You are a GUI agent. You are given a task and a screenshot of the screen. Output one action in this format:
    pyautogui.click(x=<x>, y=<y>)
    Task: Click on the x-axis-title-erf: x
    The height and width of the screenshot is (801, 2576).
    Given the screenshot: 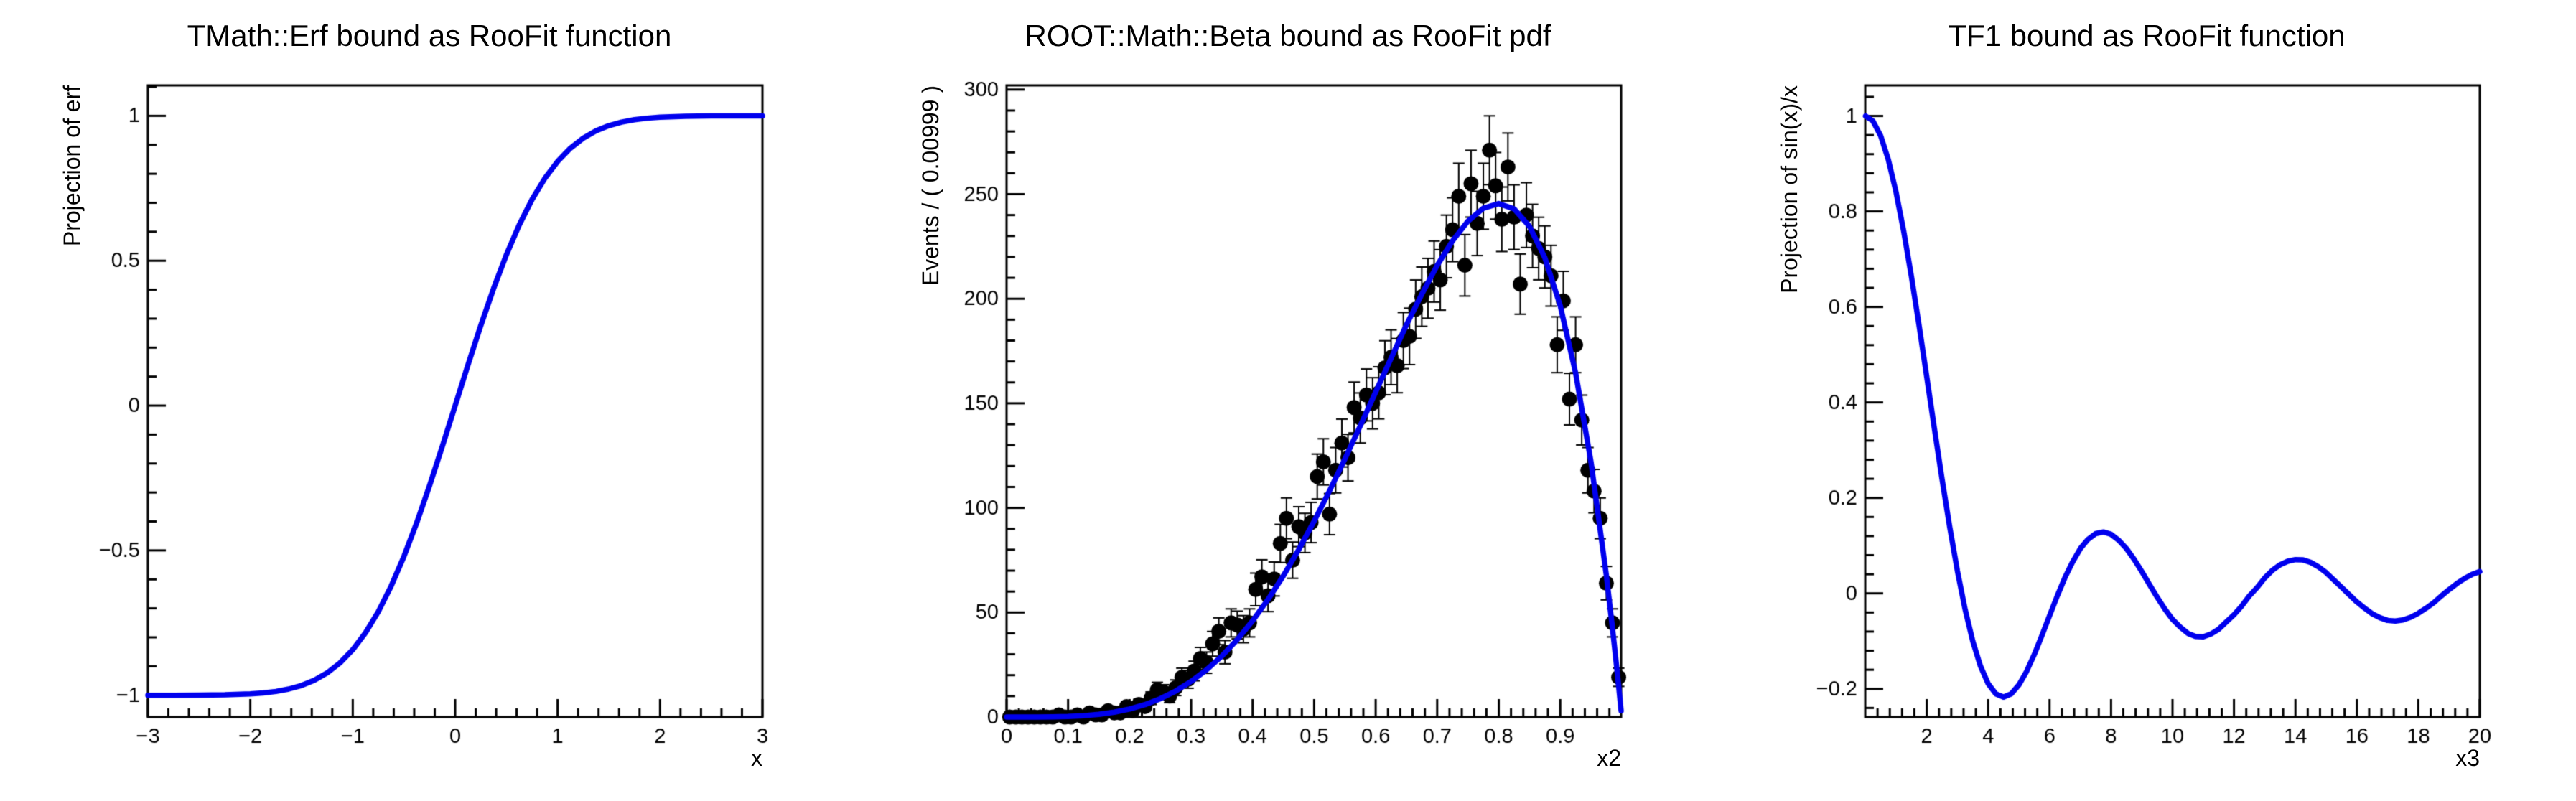 What is the action you would take?
    pyautogui.click(x=756, y=758)
    